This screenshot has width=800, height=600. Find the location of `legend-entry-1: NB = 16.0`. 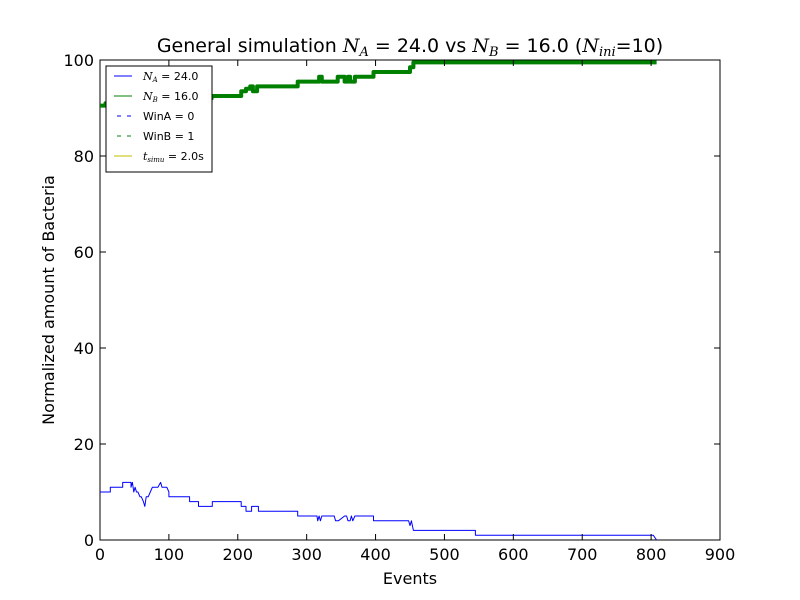

legend-entry-1: NB = 16.0 is located at coordinates (156, 97).